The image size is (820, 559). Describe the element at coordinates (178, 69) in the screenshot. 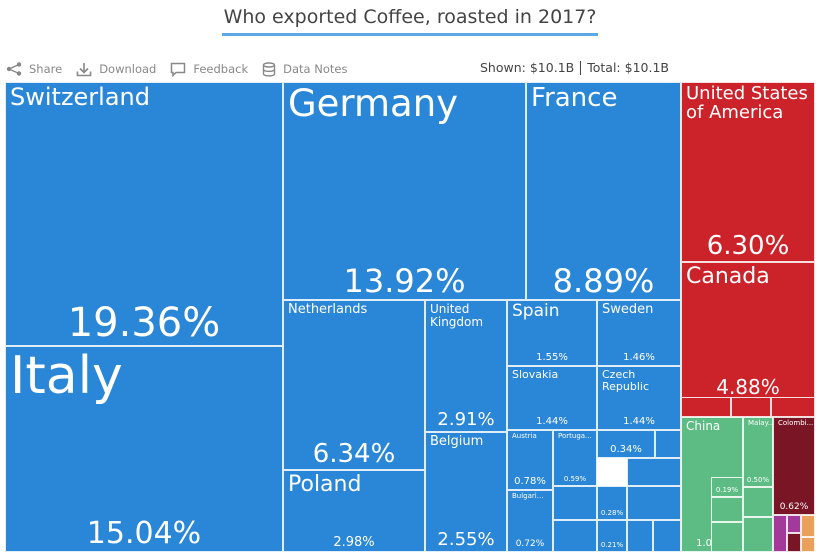

I see `feedback-icon` at that location.